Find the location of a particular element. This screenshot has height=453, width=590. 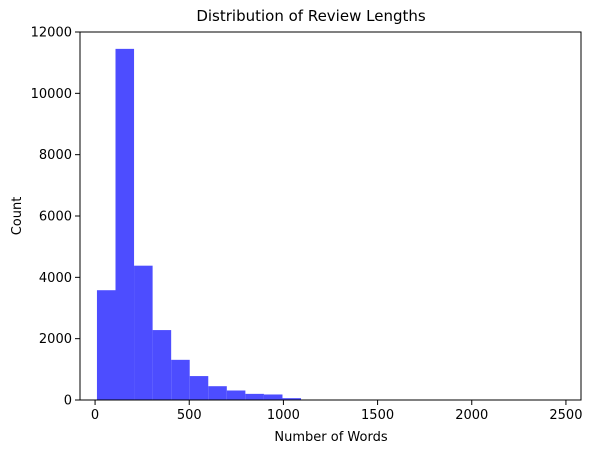

y-axis: 0 2000 4000 6000 8000 10000 12000 is located at coordinates (55, 217).